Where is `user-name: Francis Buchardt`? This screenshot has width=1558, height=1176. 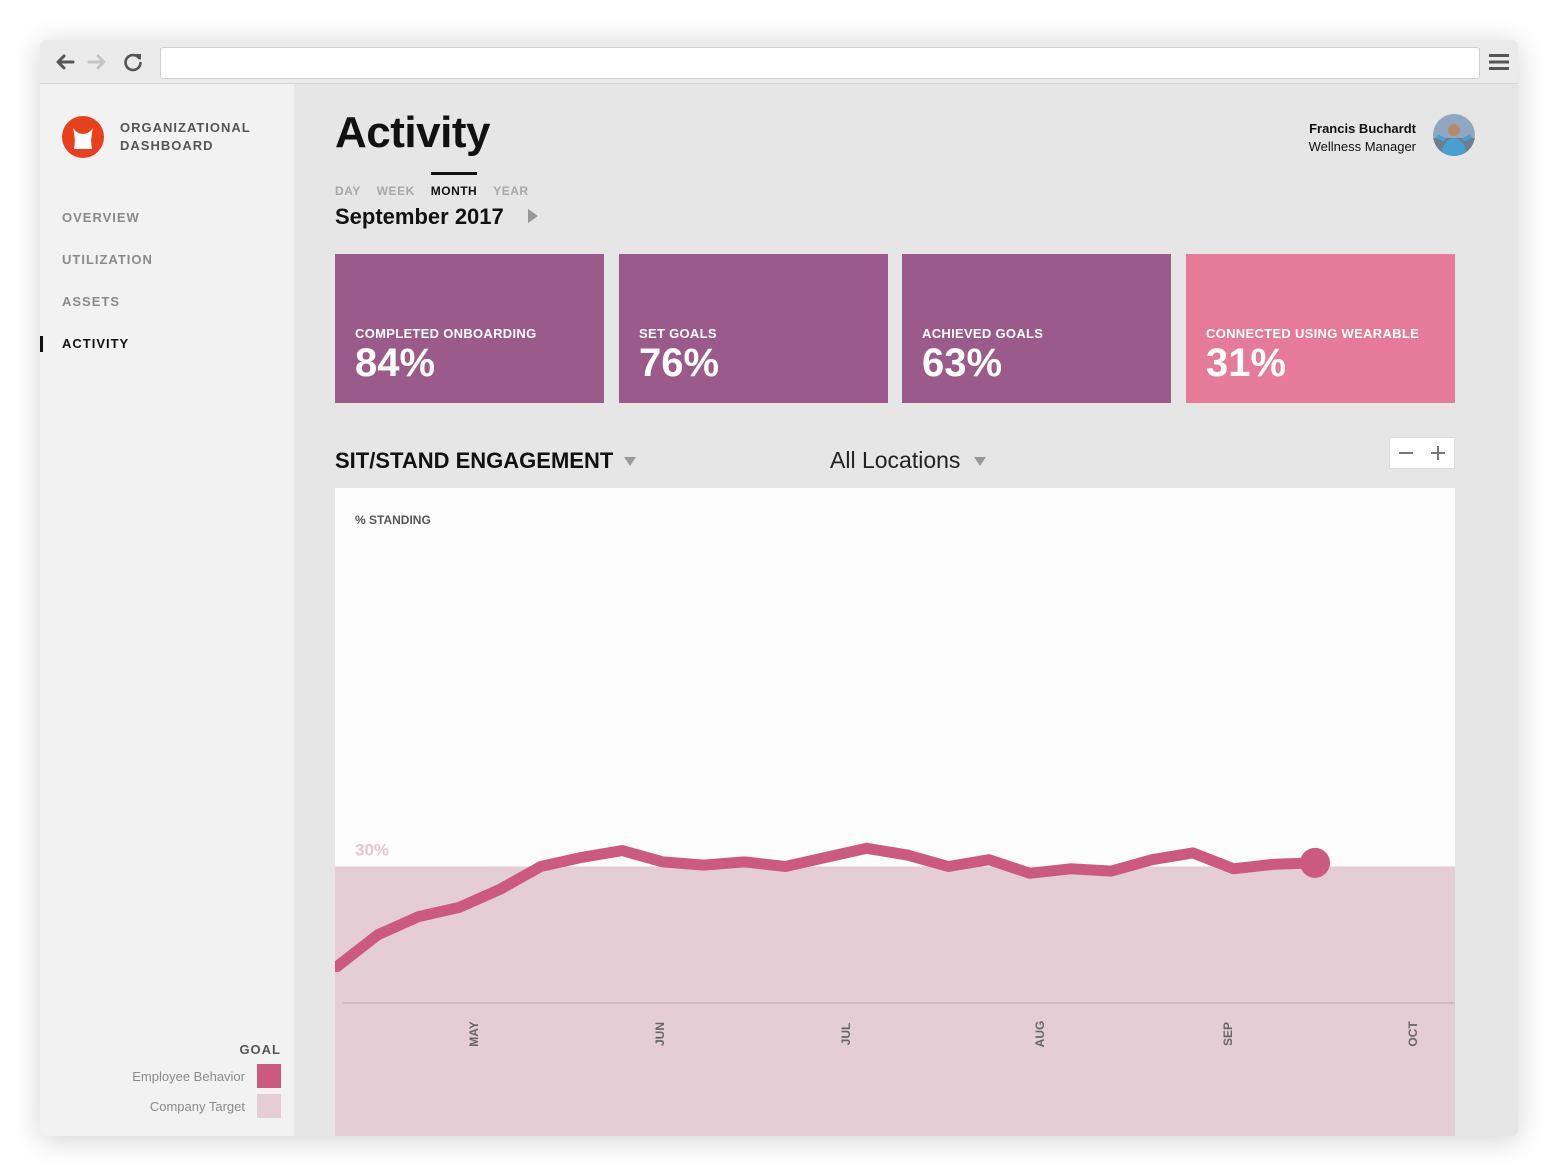
user-name: Francis Buchardt is located at coordinates (1362, 128).